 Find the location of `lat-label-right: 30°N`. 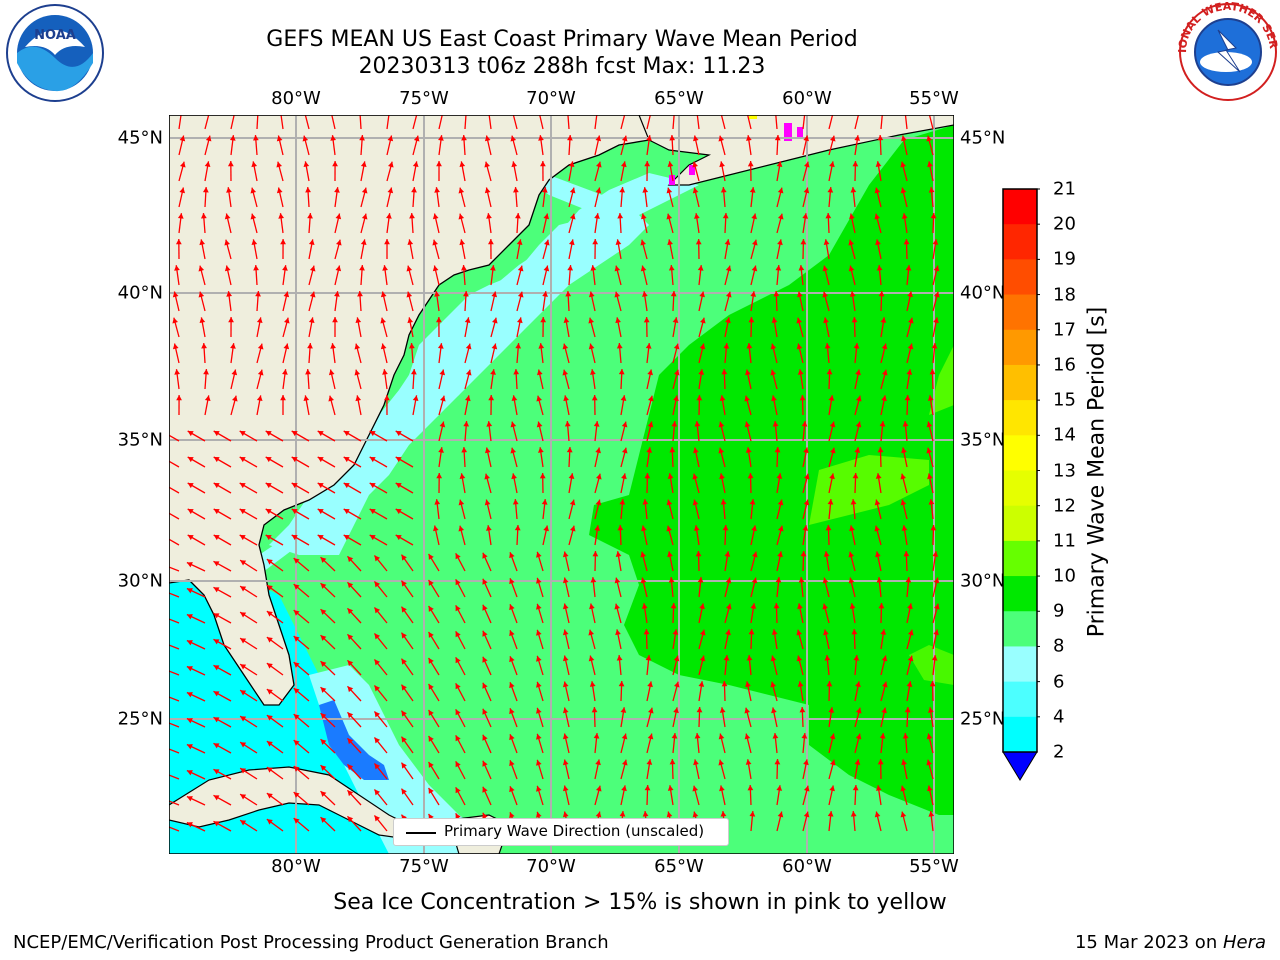

lat-label-right: 30°N is located at coordinates (983, 581).